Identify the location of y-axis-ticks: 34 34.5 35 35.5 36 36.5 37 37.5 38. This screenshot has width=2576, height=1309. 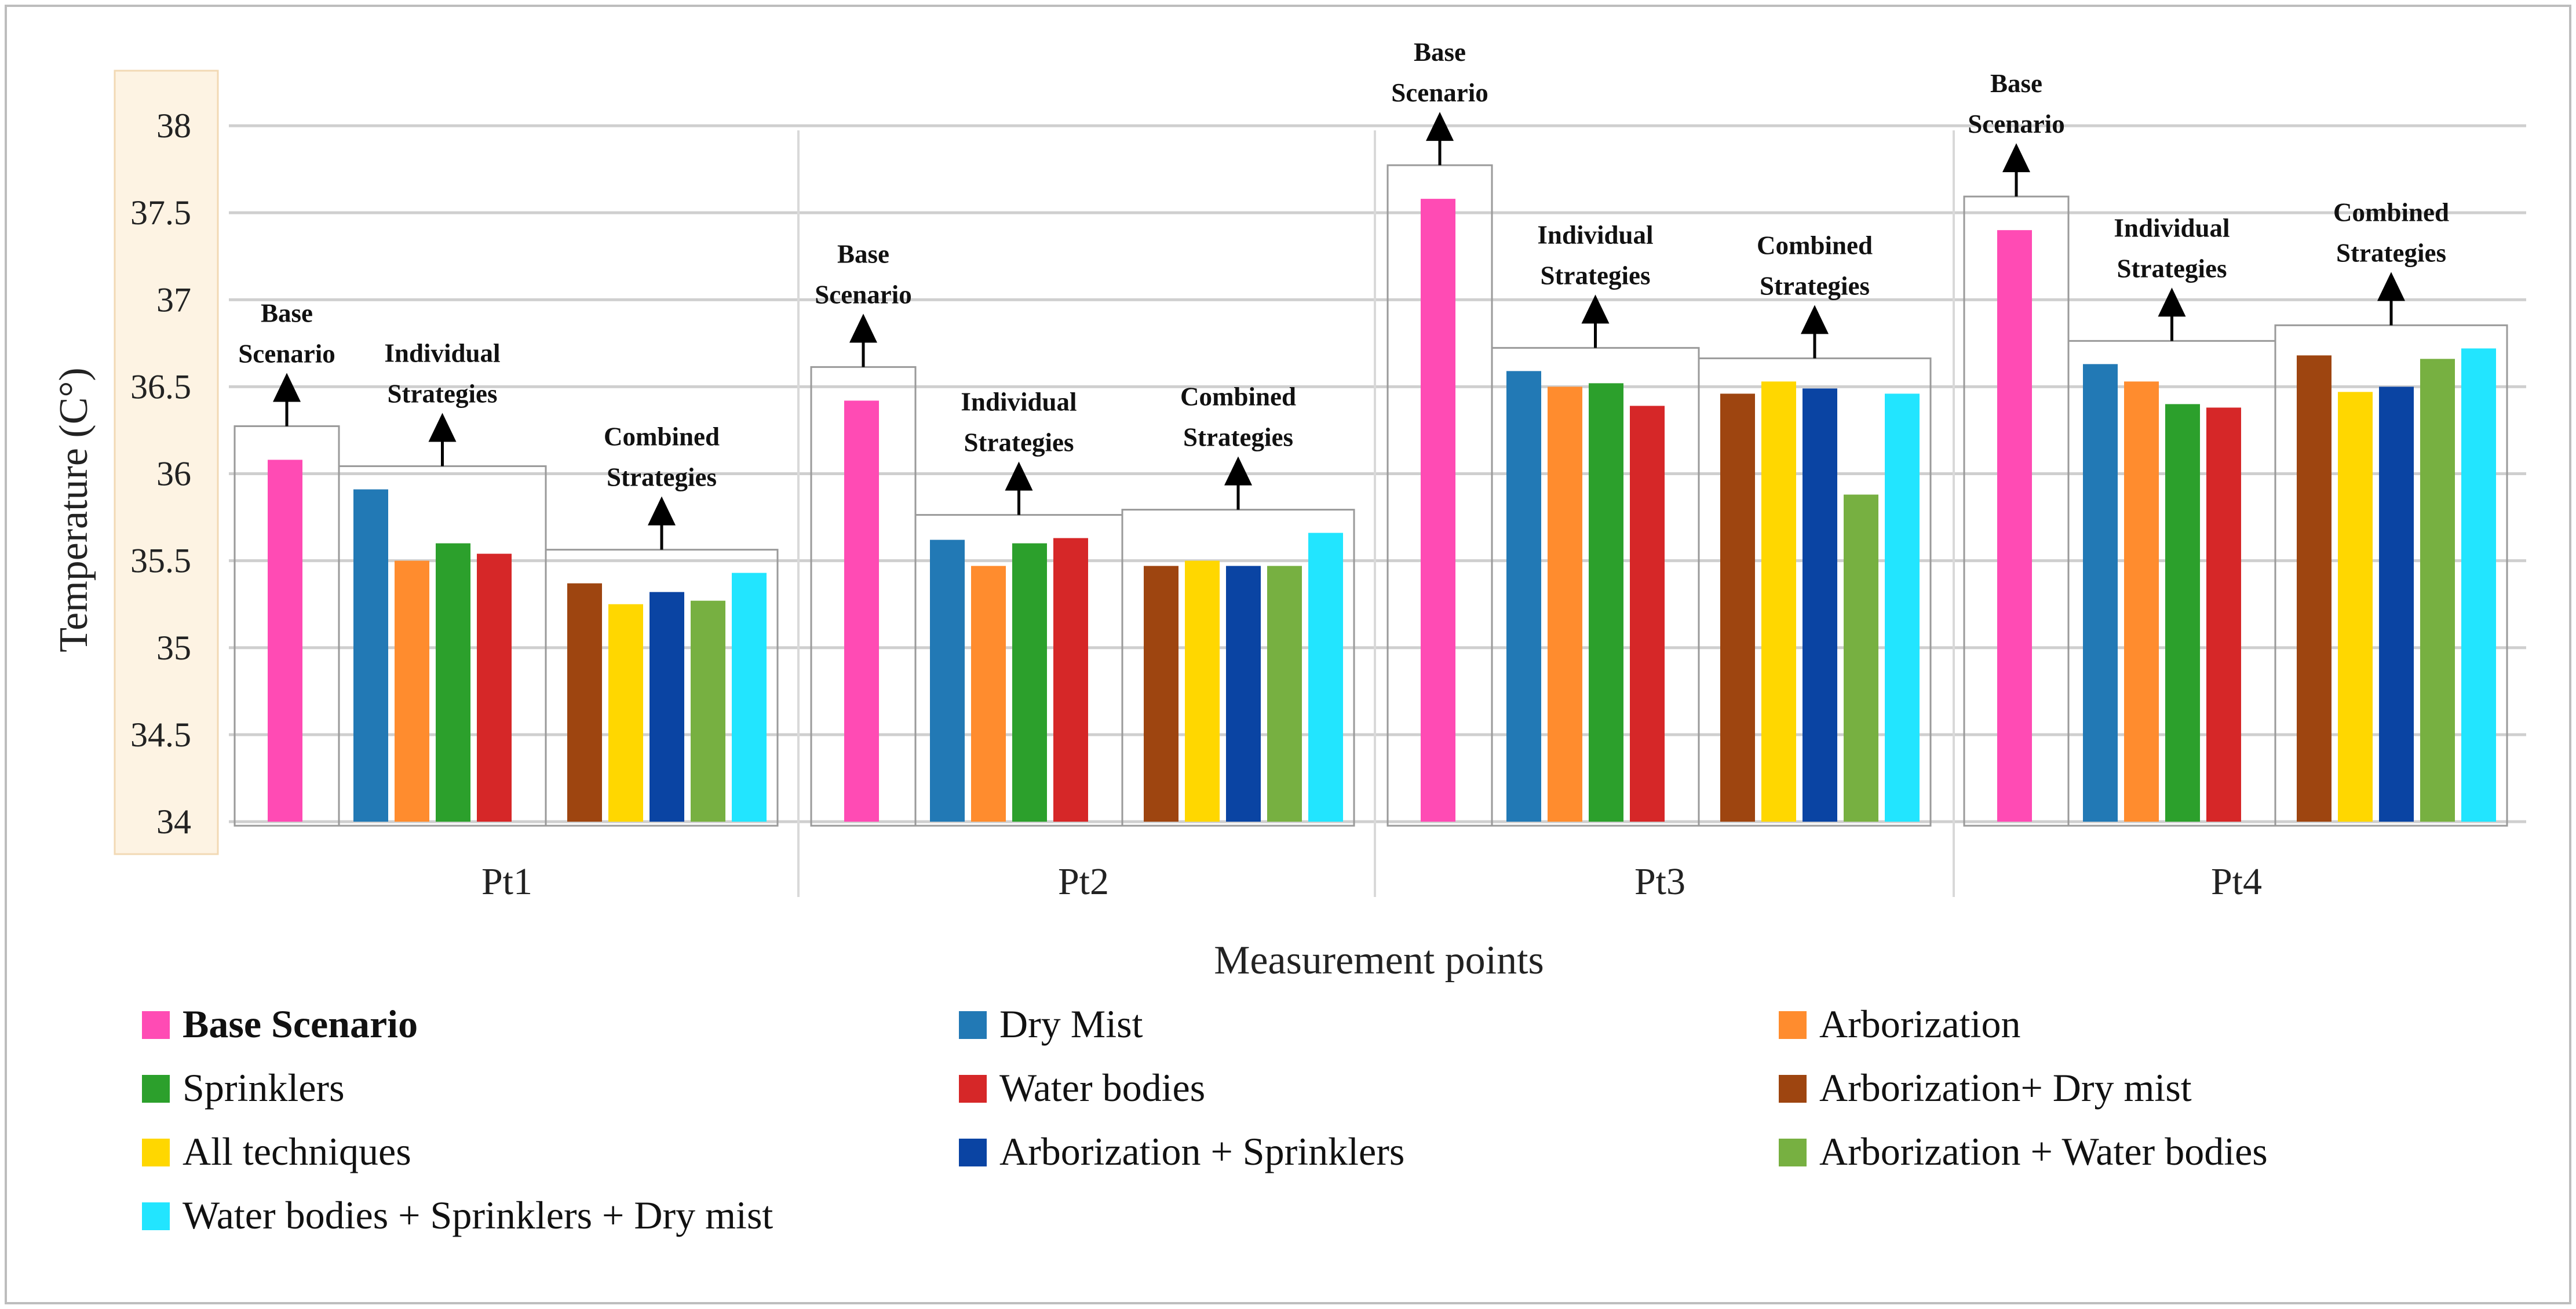
(160, 474).